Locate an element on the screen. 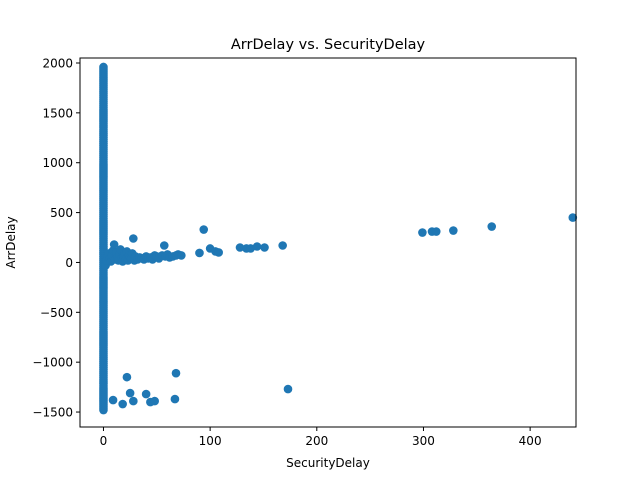 This screenshot has height=480, width=640. y-axis-label: ArrDelay is located at coordinates (11, 242).